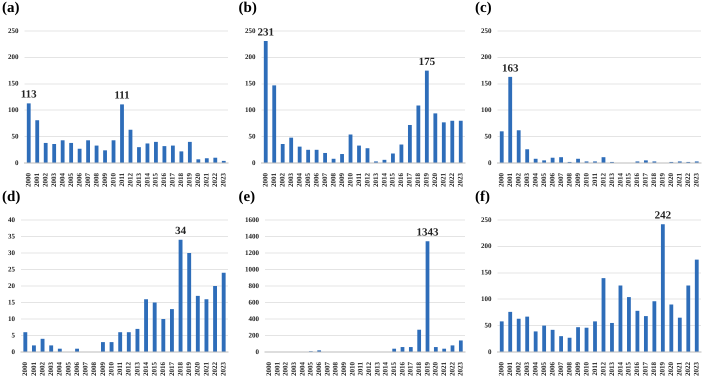  What do you see at coordinates (482, 197) in the screenshot?
I see `chart-title: (f)` at bounding box center [482, 197].